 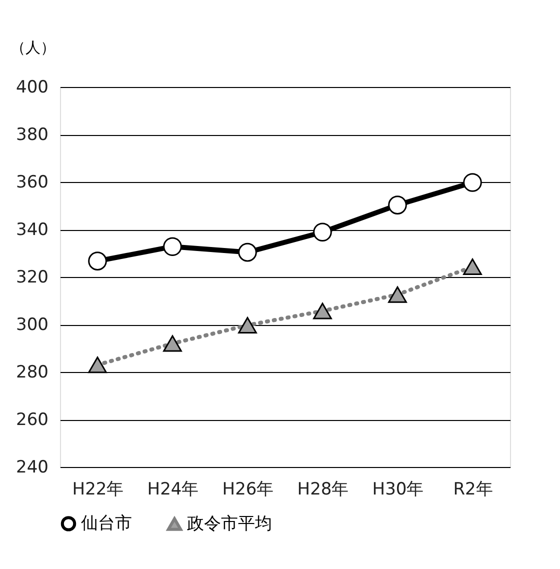 I want to click on x-tick-label: H26年, so click(x=248, y=490).